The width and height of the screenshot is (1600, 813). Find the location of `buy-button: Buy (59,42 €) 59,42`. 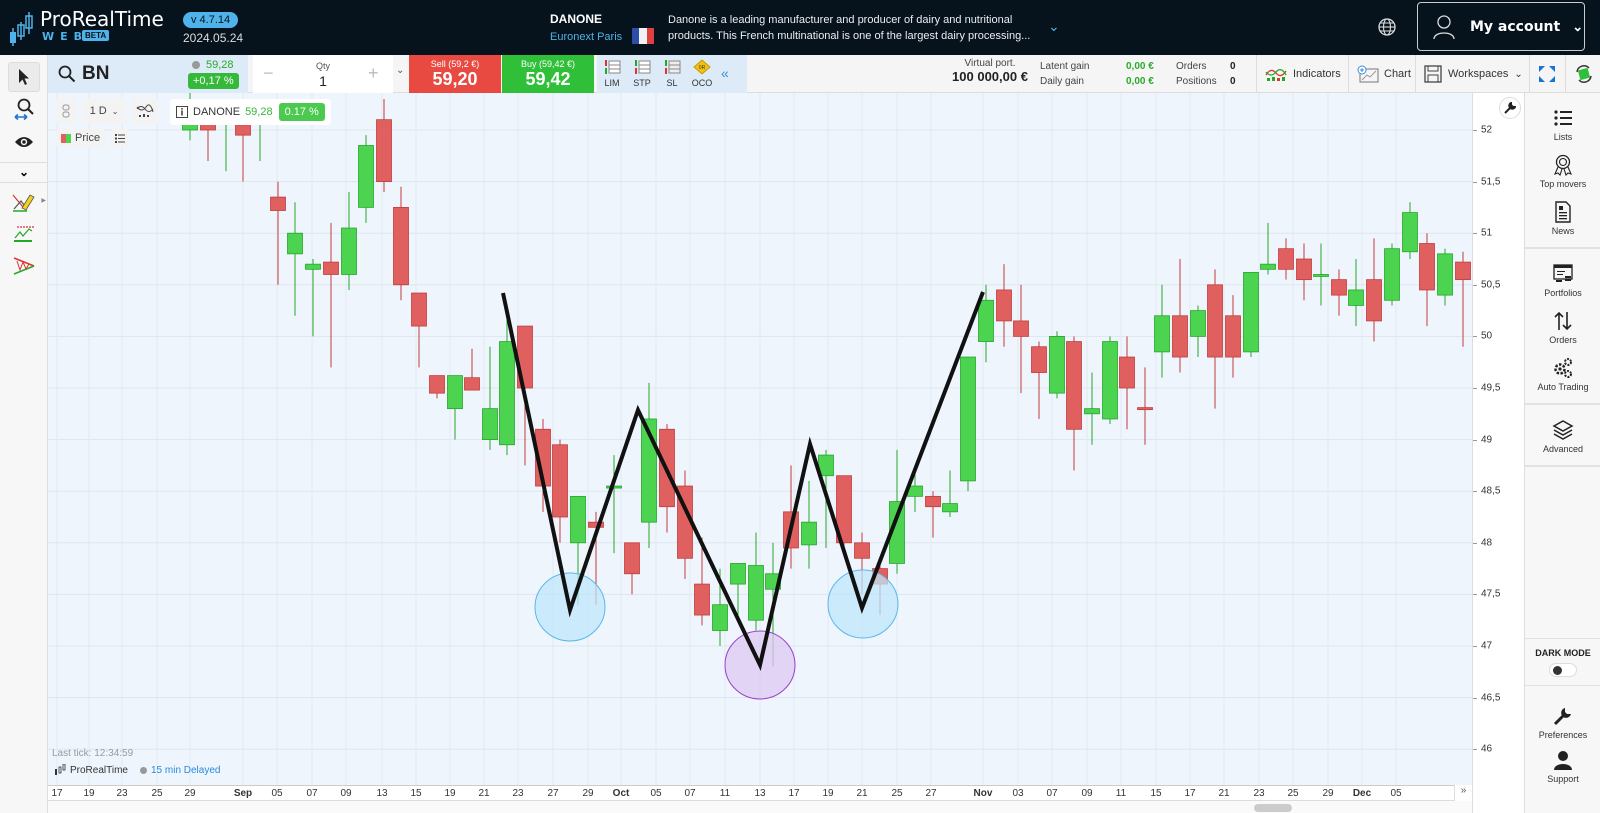

buy-button: Buy (59,42 €) 59,42 is located at coordinates (548, 74).